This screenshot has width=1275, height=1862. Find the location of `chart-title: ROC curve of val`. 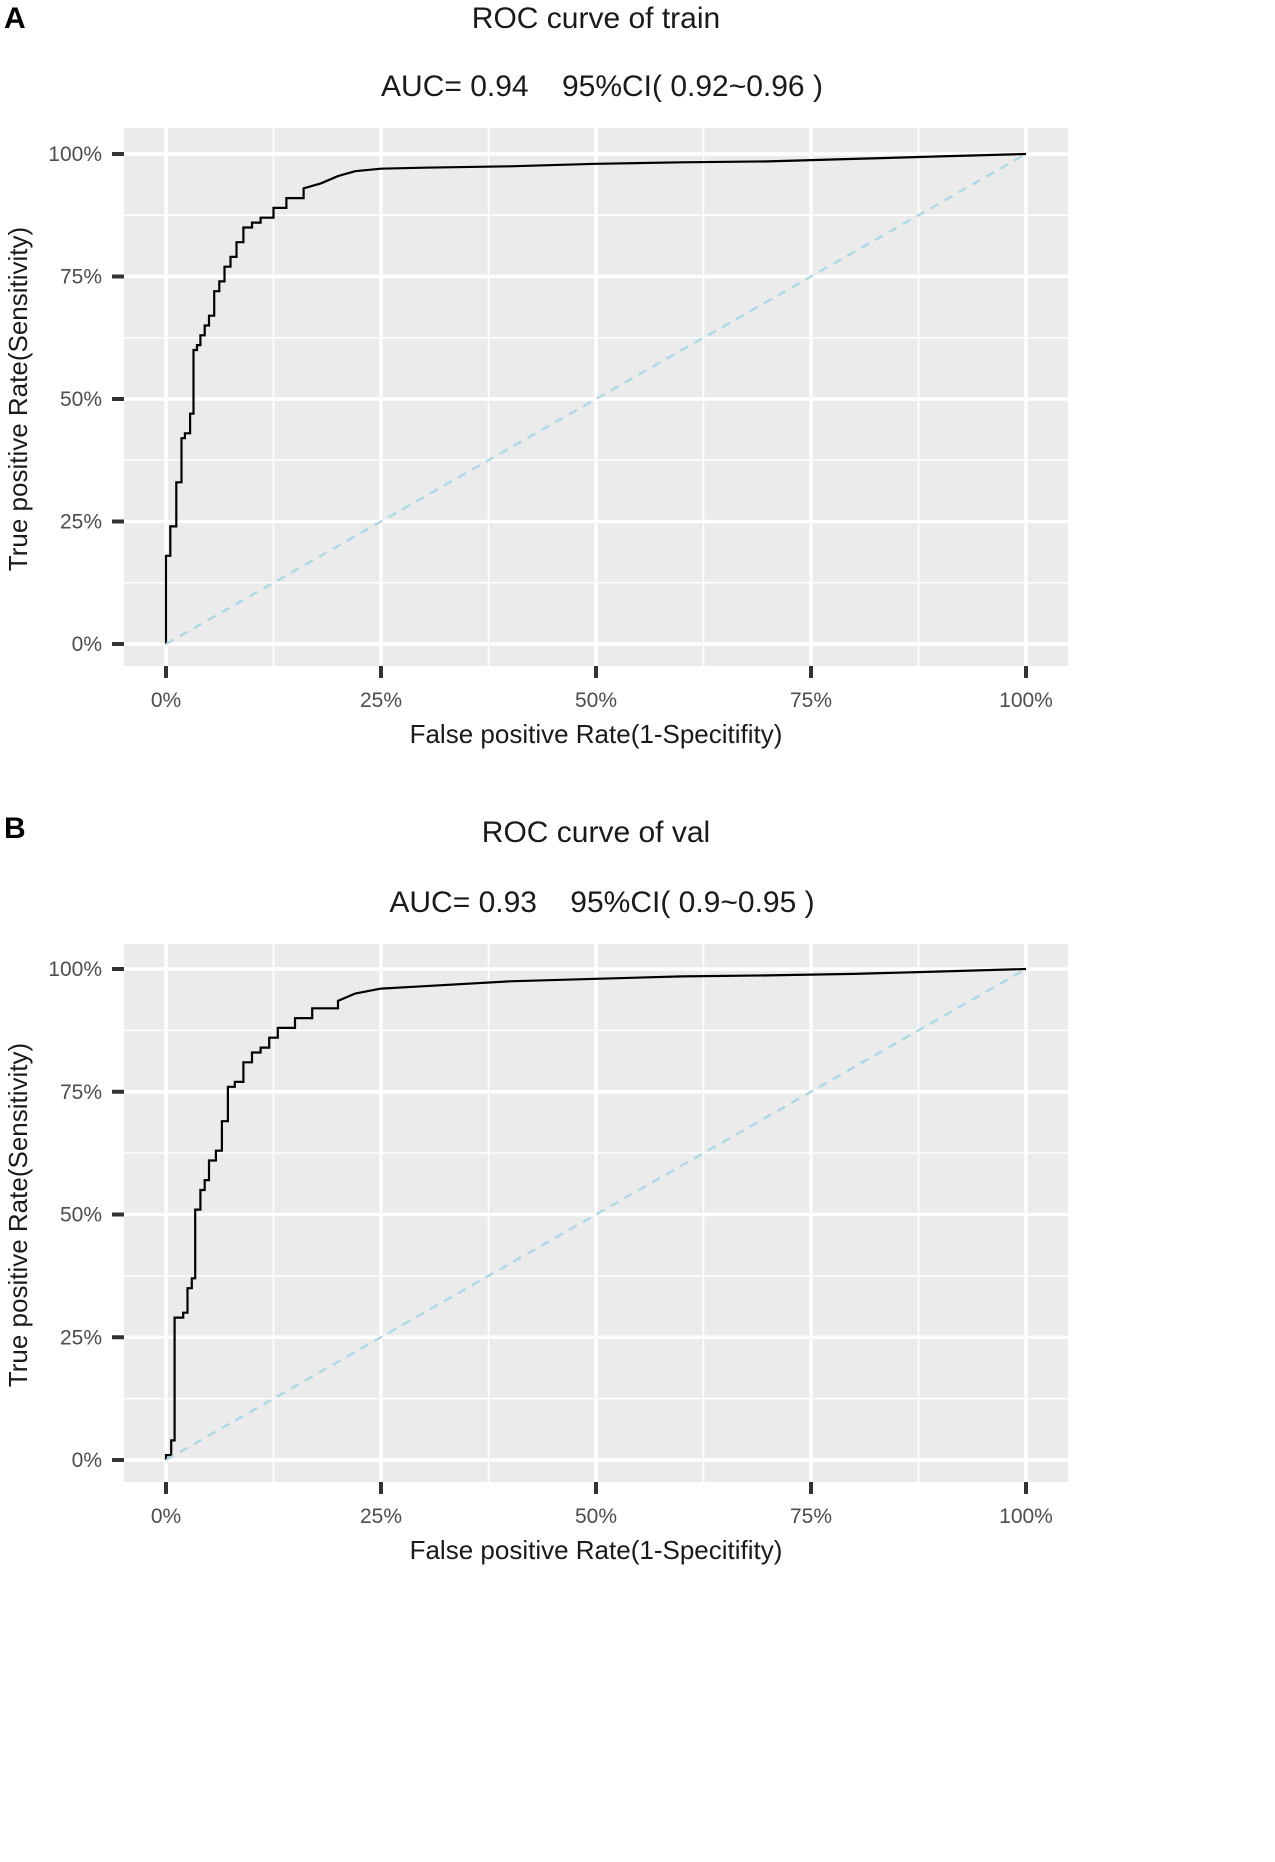

chart-title: ROC curve of val is located at coordinates (596, 832).